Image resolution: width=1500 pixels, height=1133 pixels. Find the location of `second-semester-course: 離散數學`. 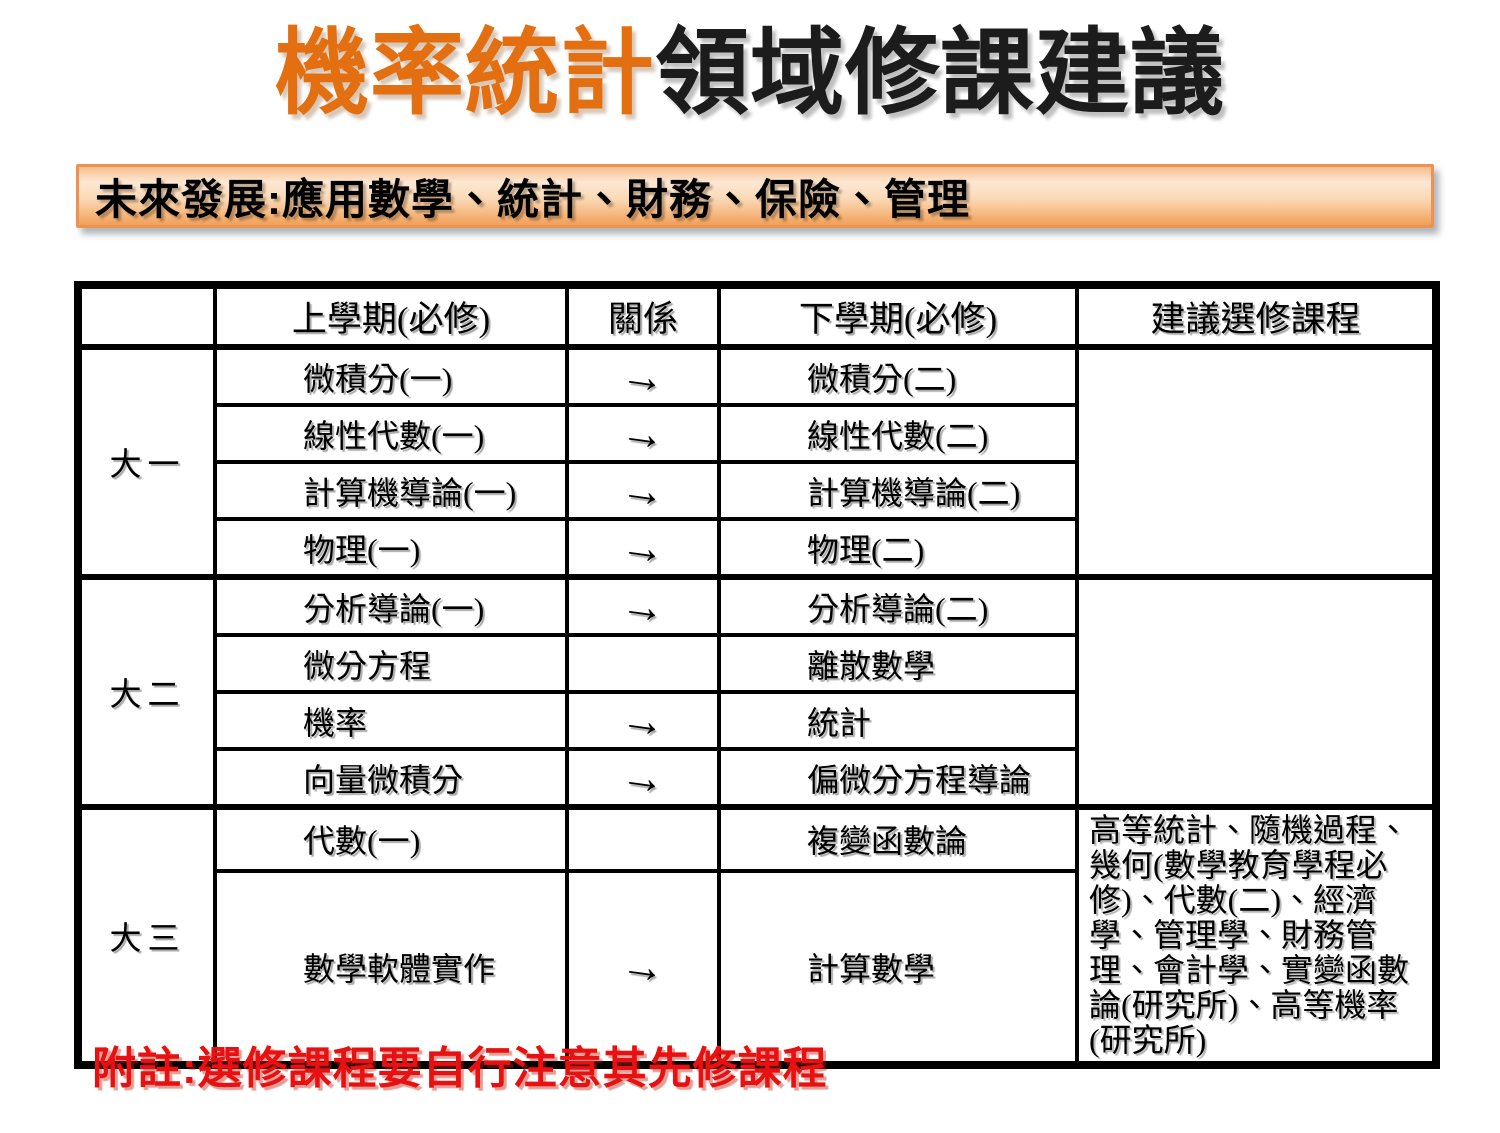

second-semester-course: 離散數學 is located at coordinates (898, 663).